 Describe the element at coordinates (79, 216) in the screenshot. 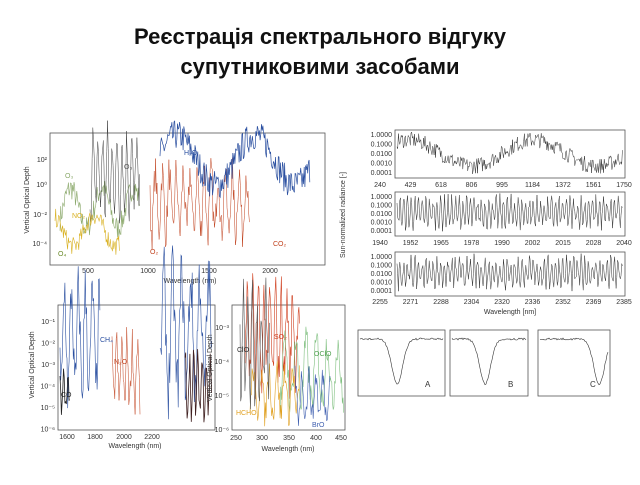

I see `species-label: NO₂` at that location.